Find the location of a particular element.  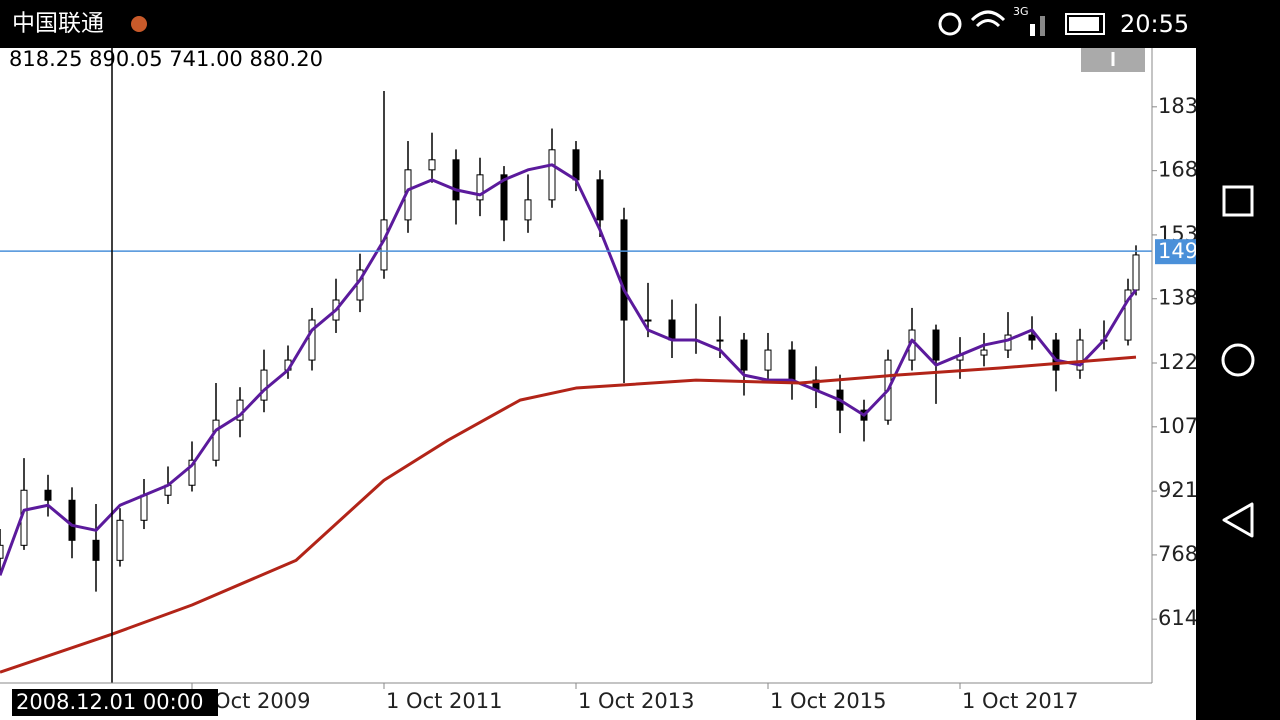

battery-level is located at coordinates (1084, 24).